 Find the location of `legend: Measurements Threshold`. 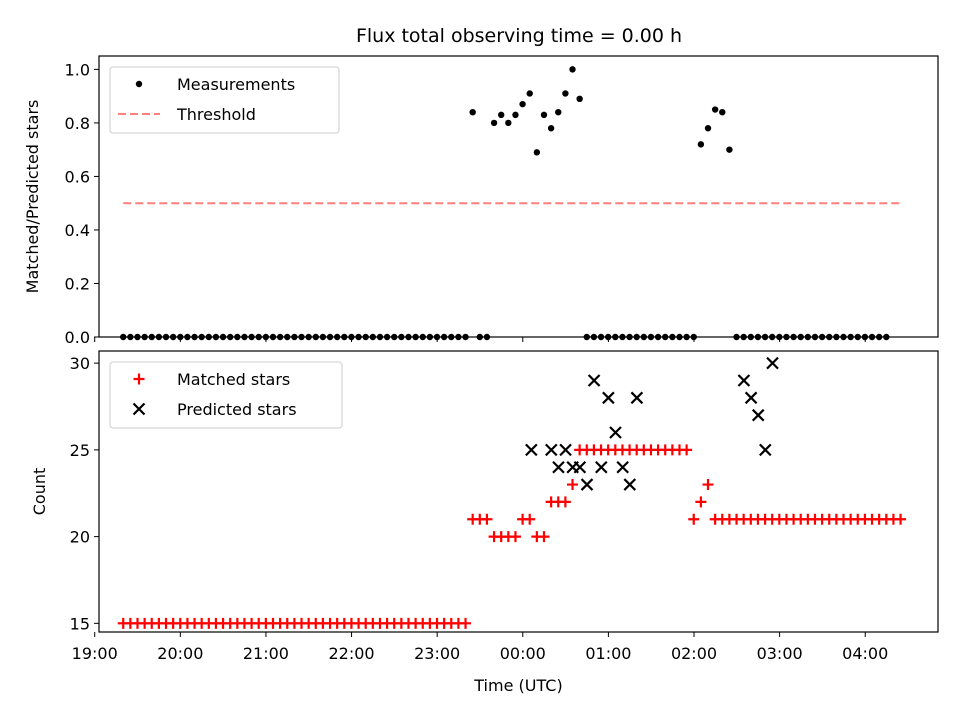

legend: Measurements Threshold is located at coordinates (224, 100).